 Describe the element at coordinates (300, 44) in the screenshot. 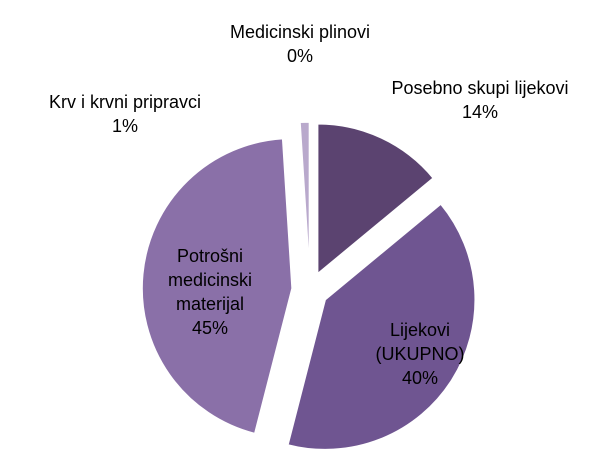

I see `slice-label: Medicinski plinovi 0%` at that location.